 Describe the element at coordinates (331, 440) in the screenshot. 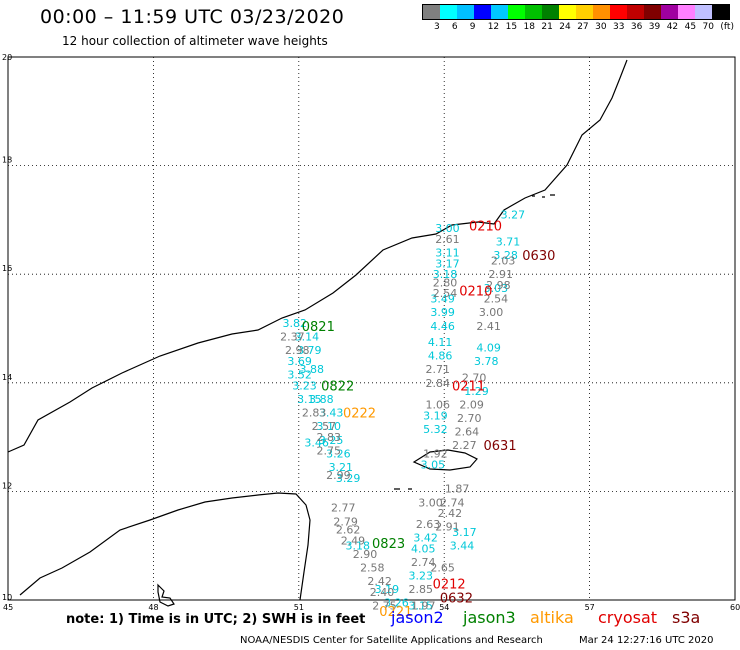

I see `wave-height-label: 3.25` at that location.